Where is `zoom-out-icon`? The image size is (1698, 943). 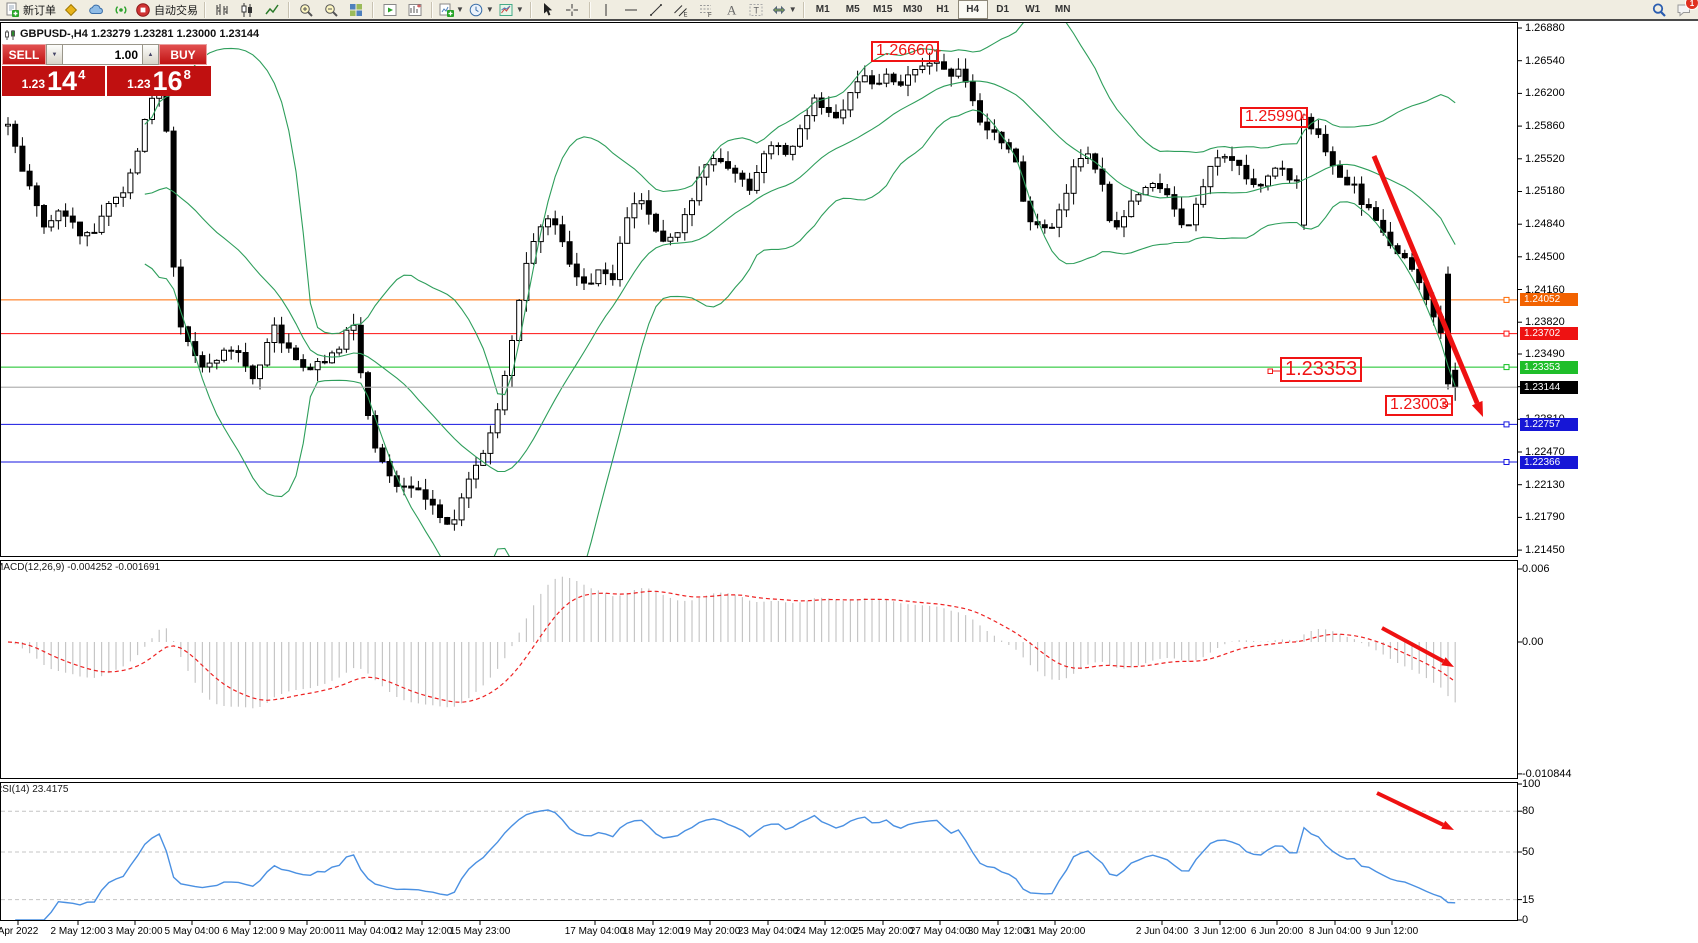 zoom-out-icon is located at coordinates (331, 10).